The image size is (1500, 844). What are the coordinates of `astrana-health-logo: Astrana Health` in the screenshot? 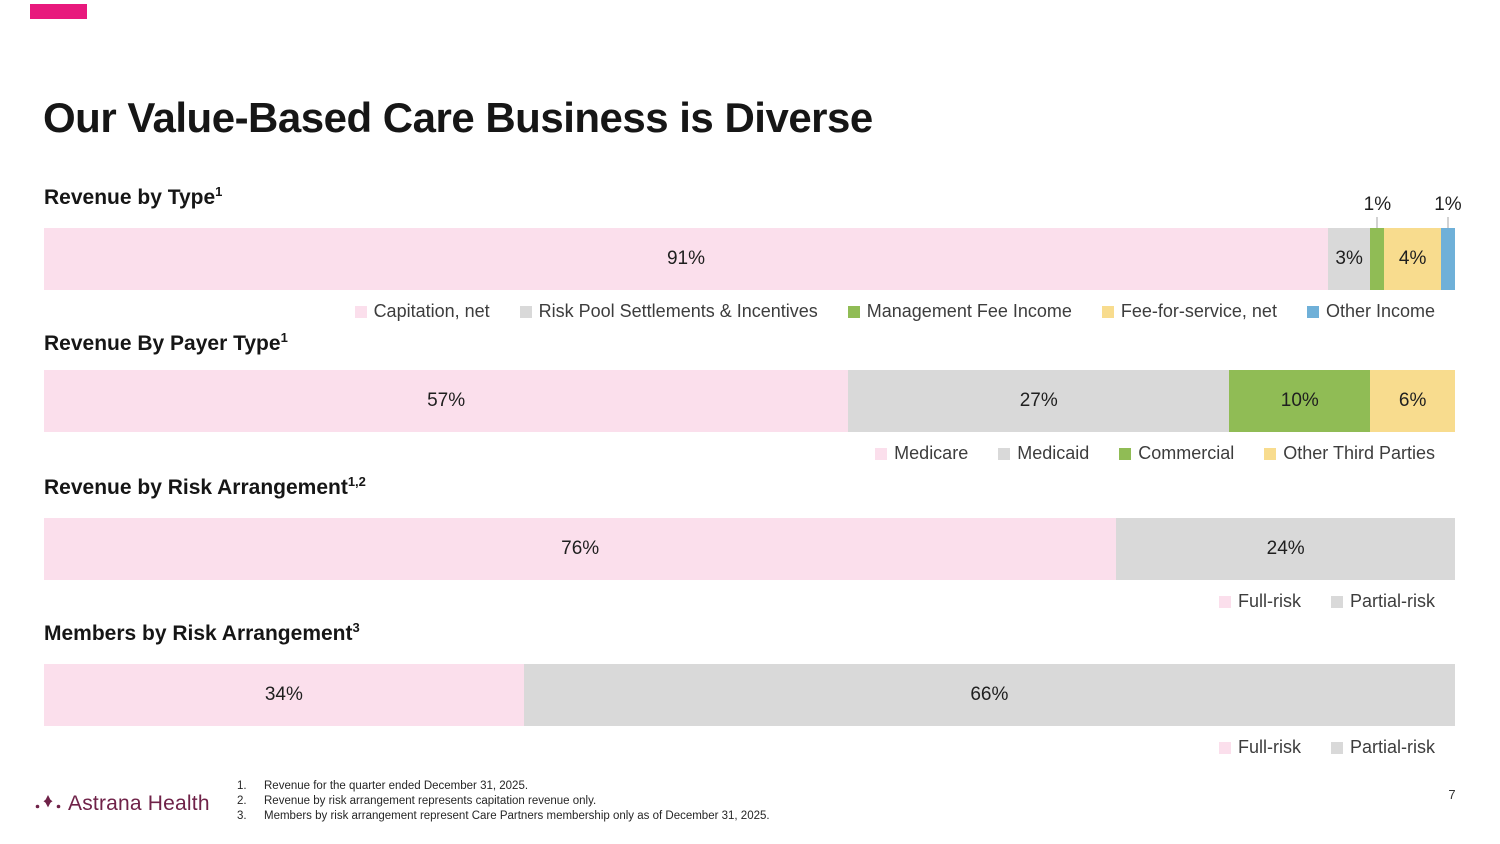 It's located at (122, 803).